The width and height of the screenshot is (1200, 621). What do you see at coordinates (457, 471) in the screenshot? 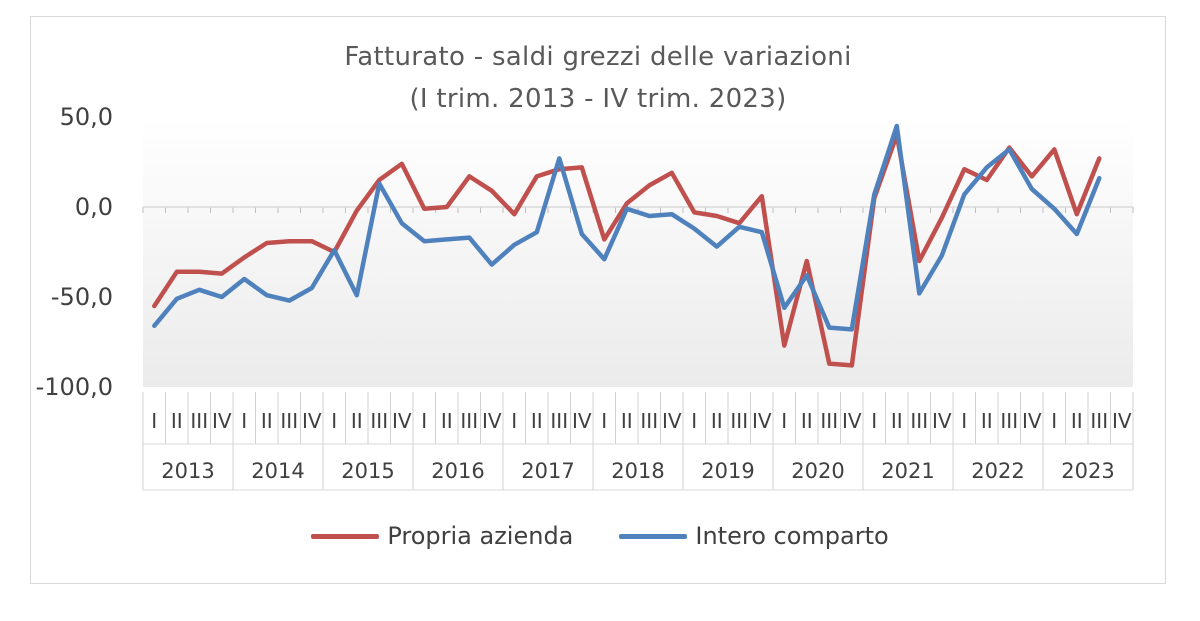
I see `x-tick-year: 2016` at bounding box center [457, 471].